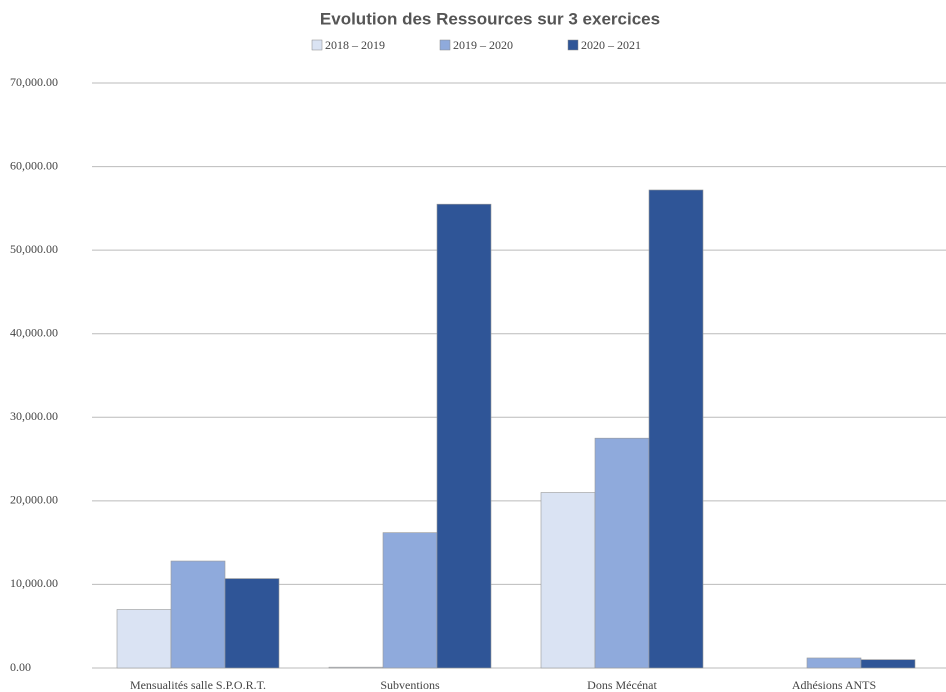 The width and height of the screenshot is (946, 692). Describe the element at coordinates (611, 45) in the screenshot. I see `legend-label: 2020 – 2021` at that location.